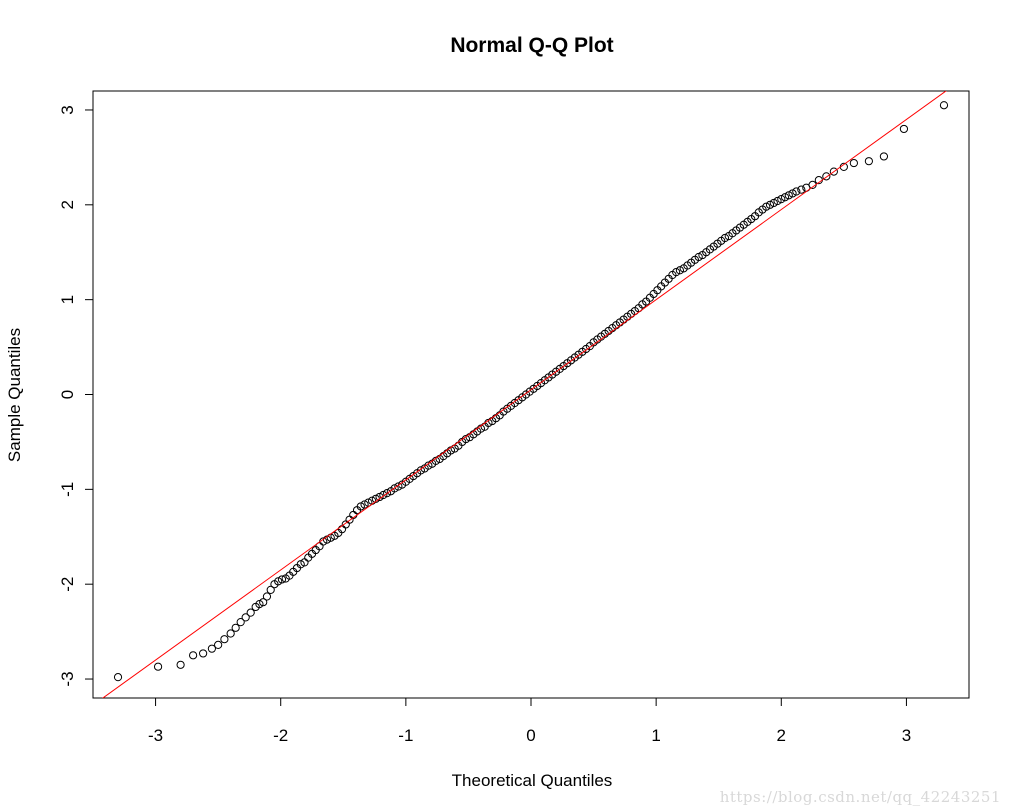 The width and height of the screenshot is (1013, 810). What do you see at coordinates (67, 109) in the screenshot?
I see `y-tick-label: 3` at bounding box center [67, 109].